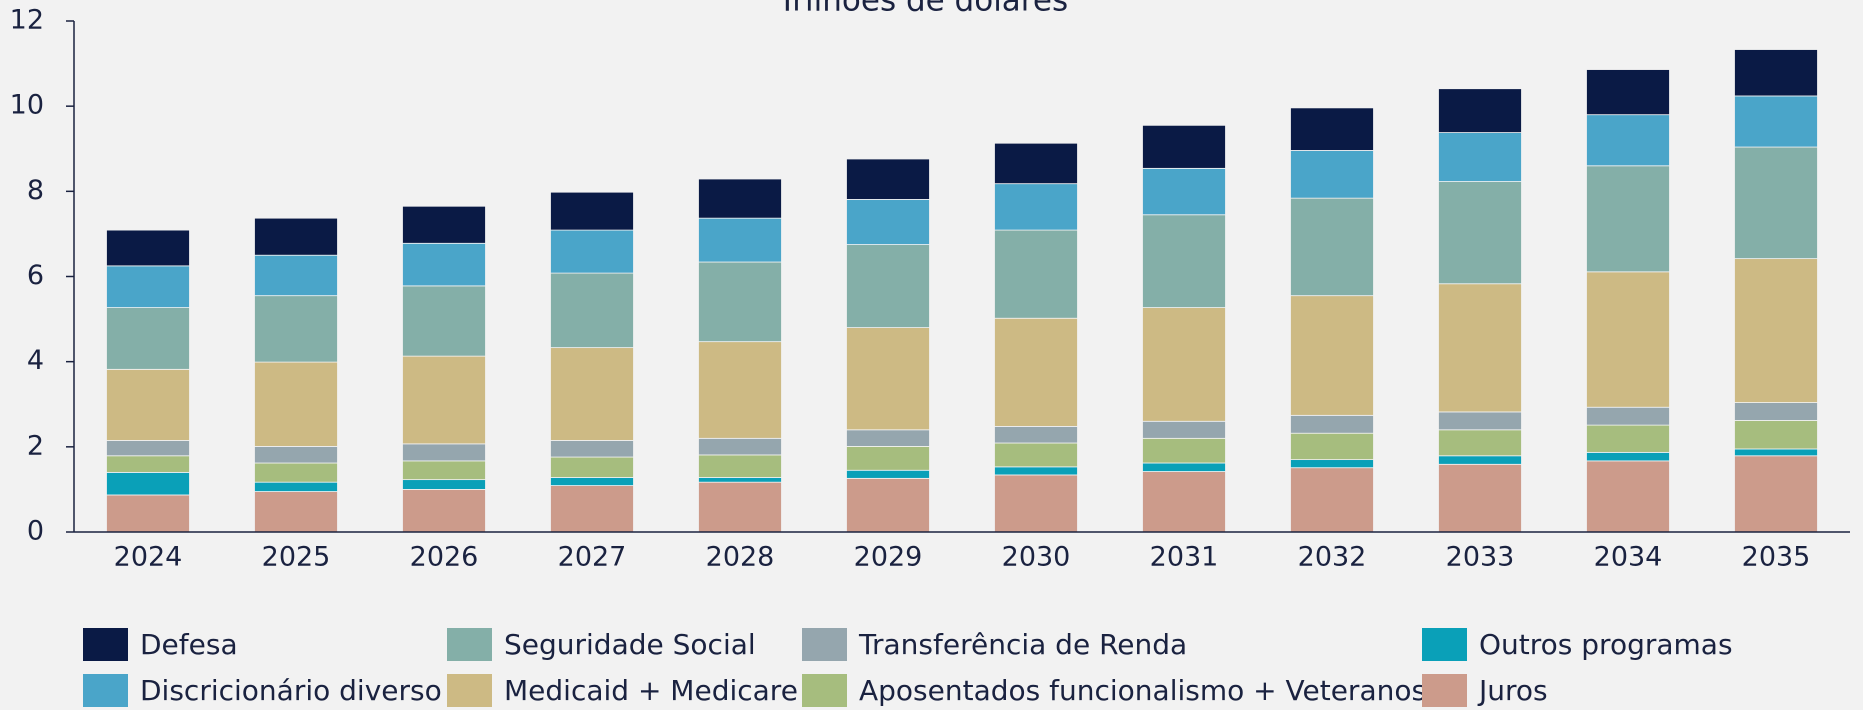 This screenshot has height=710, width=1863. Describe the element at coordinates (740, 557) in the screenshot. I see `x-tick-label: 2028` at that location.